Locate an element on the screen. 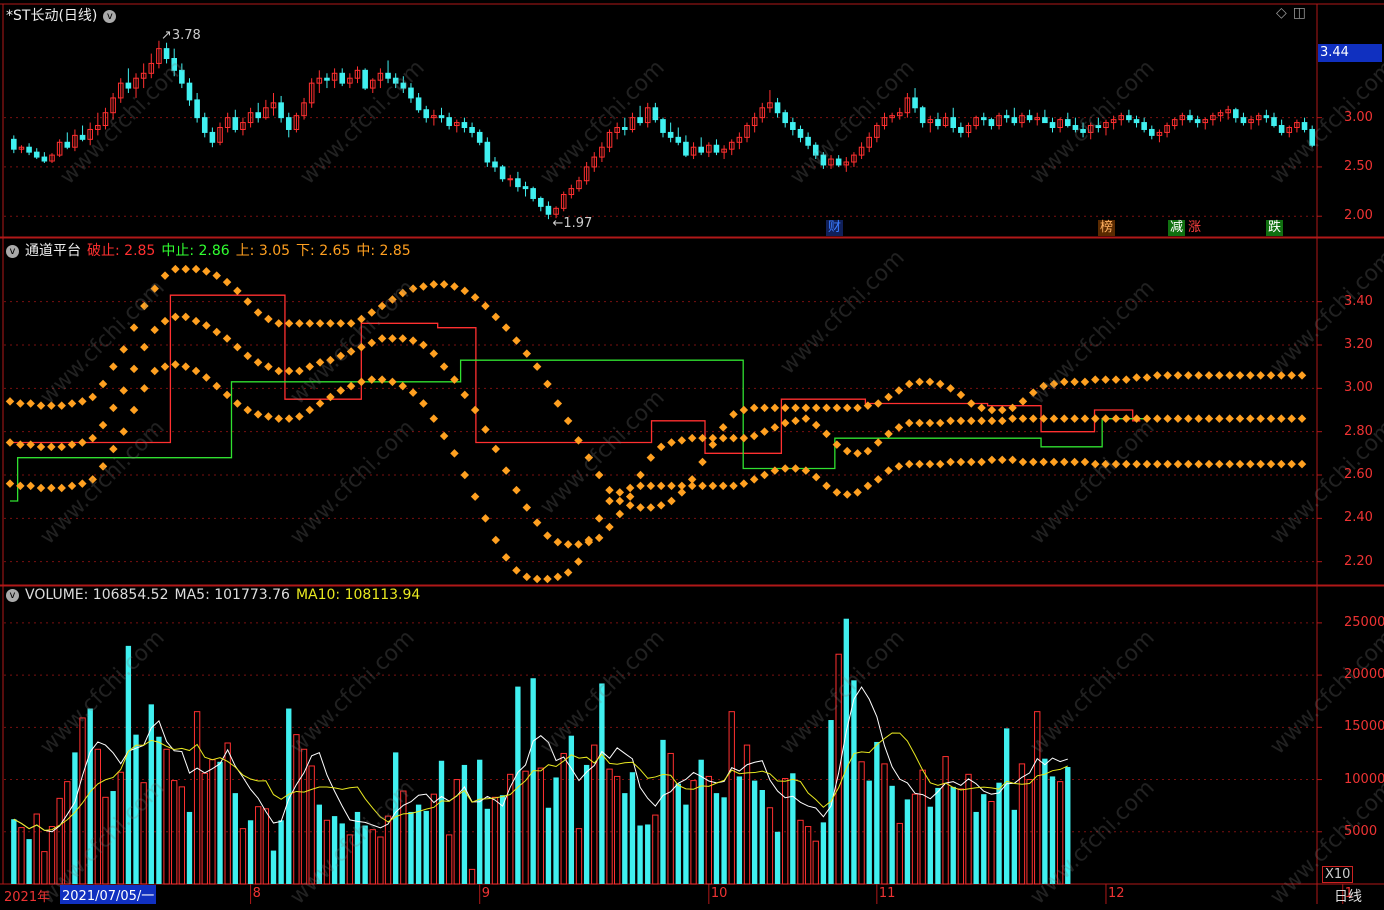 This screenshot has width=1384, height=910. event-badge: 减 is located at coordinates (1177, 228).